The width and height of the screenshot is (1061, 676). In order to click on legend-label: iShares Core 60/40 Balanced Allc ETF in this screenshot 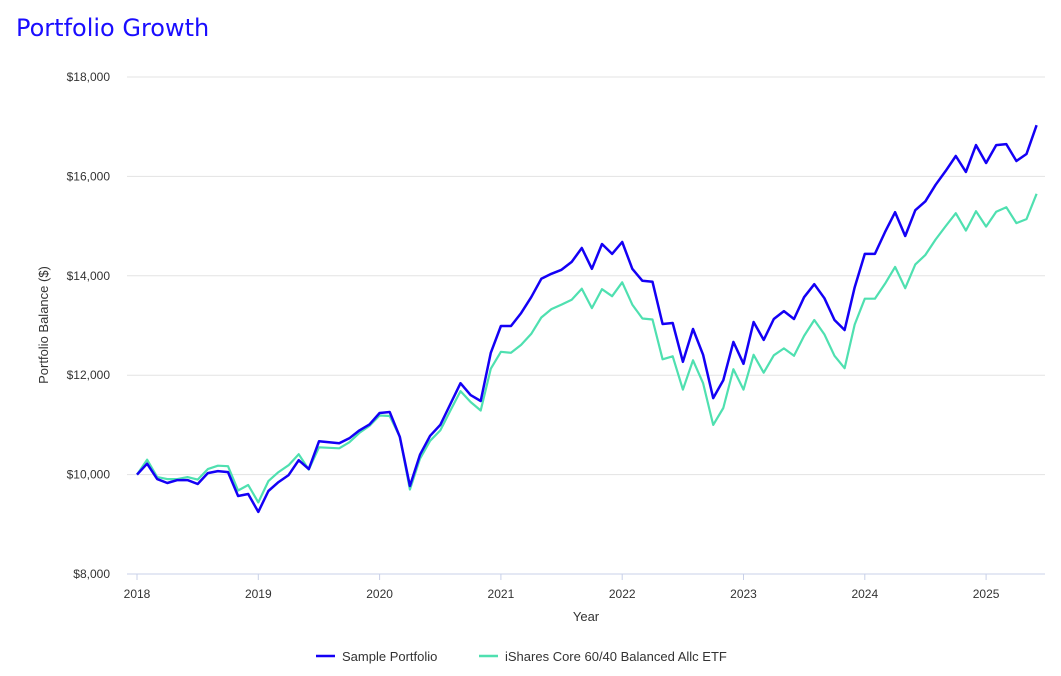, I will do `click(616, 656)`.